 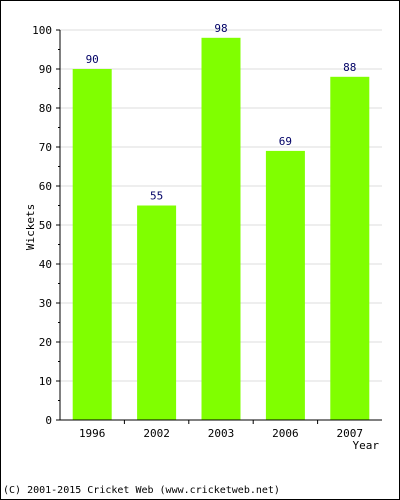 I want to click on bar-1996, so click(x=92, y=244).